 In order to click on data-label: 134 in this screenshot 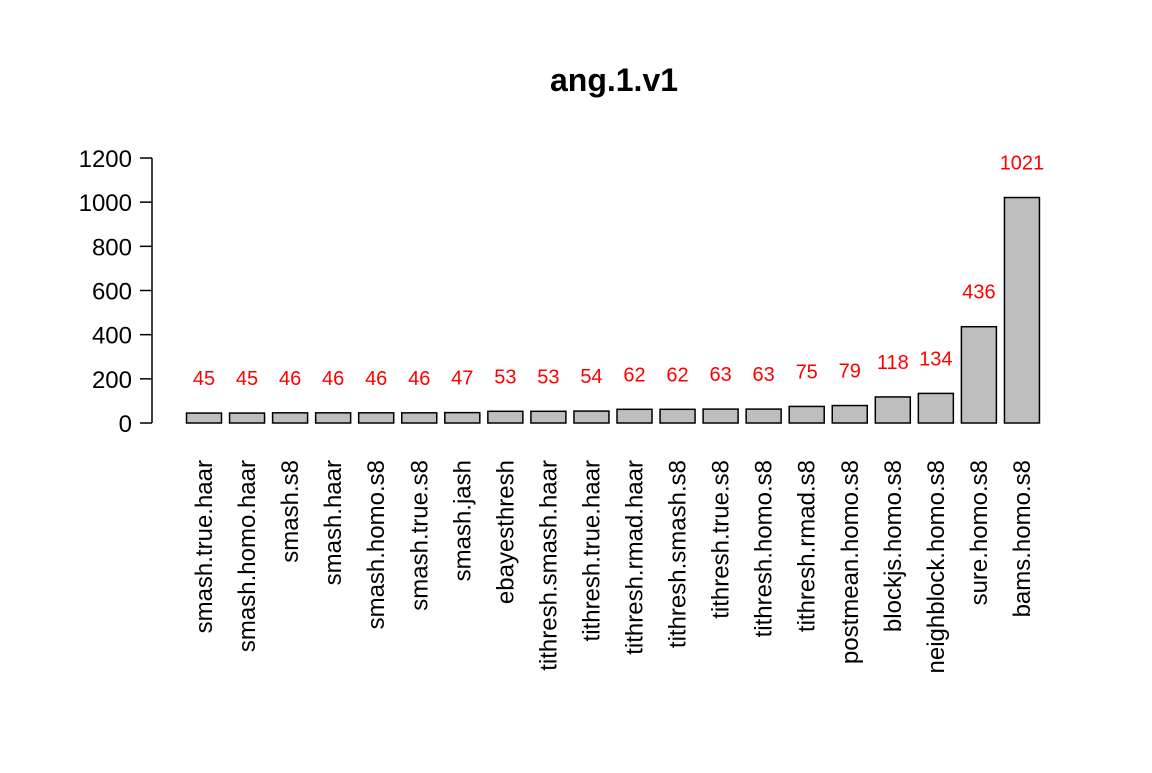, I will do `click(935, 359)`.